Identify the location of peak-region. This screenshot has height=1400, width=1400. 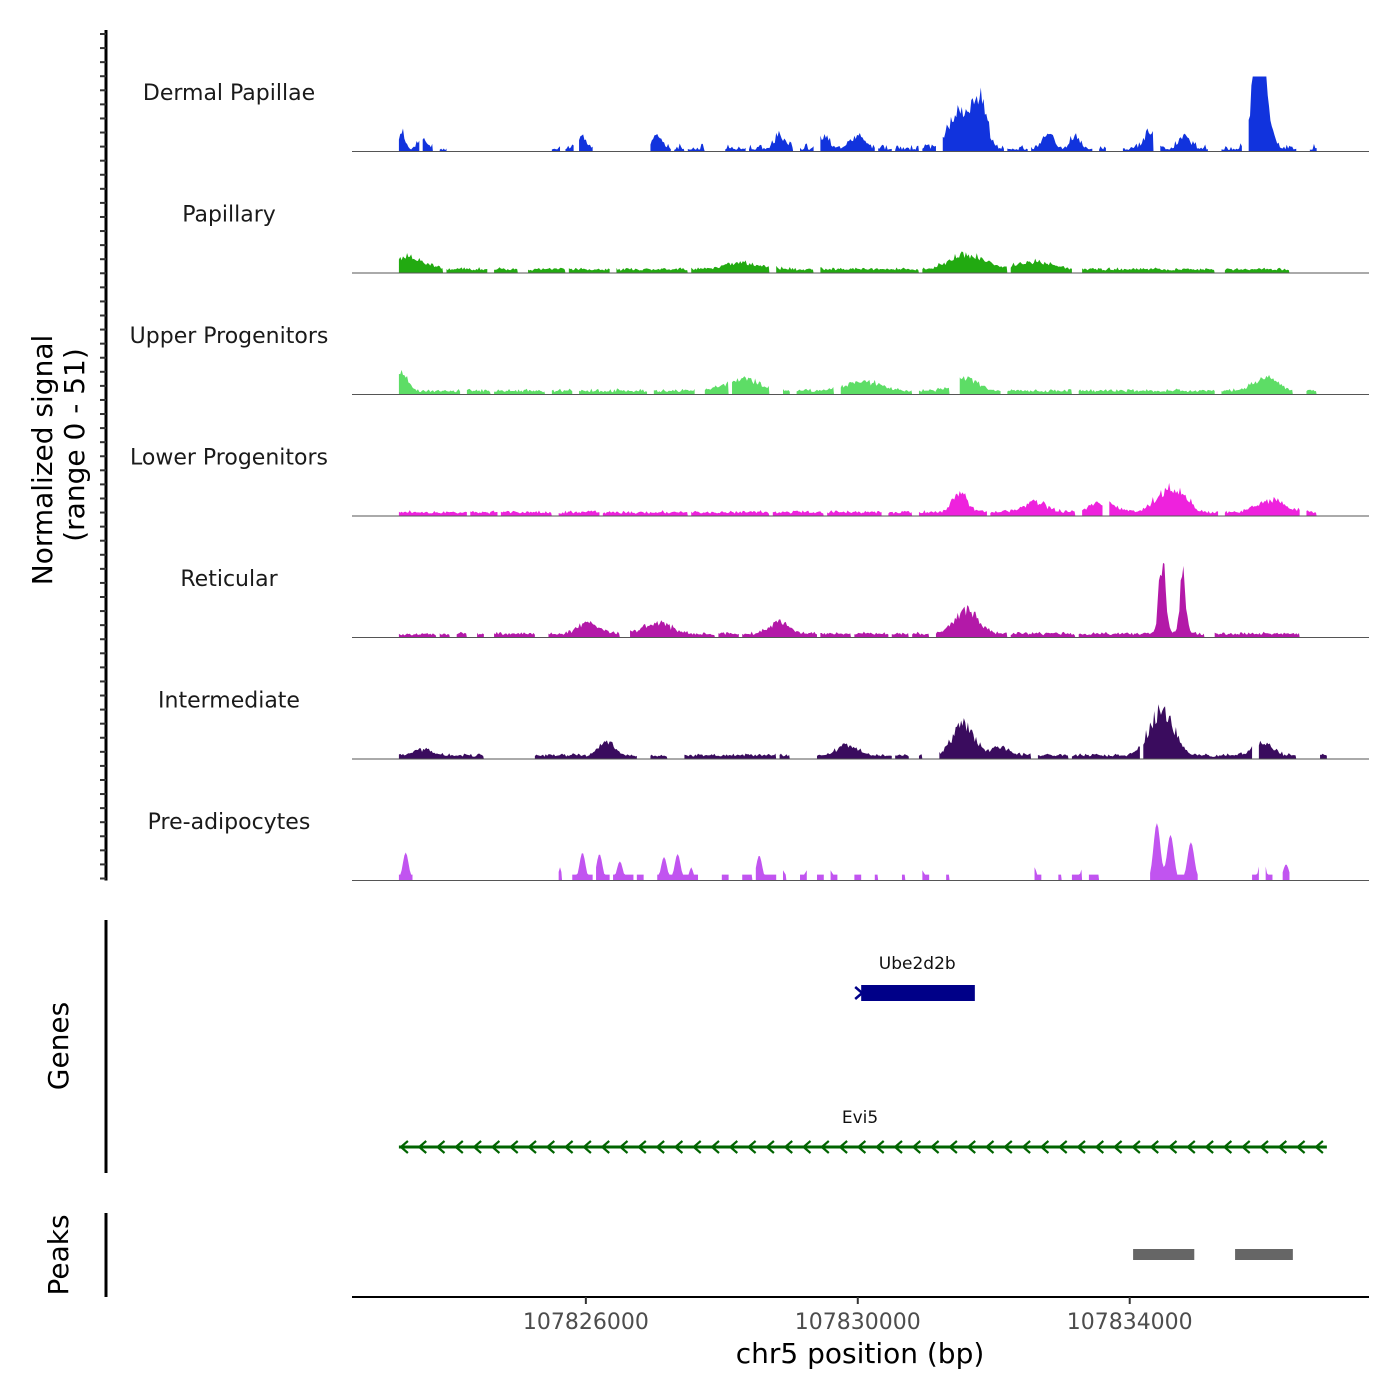
(1264, 1254).